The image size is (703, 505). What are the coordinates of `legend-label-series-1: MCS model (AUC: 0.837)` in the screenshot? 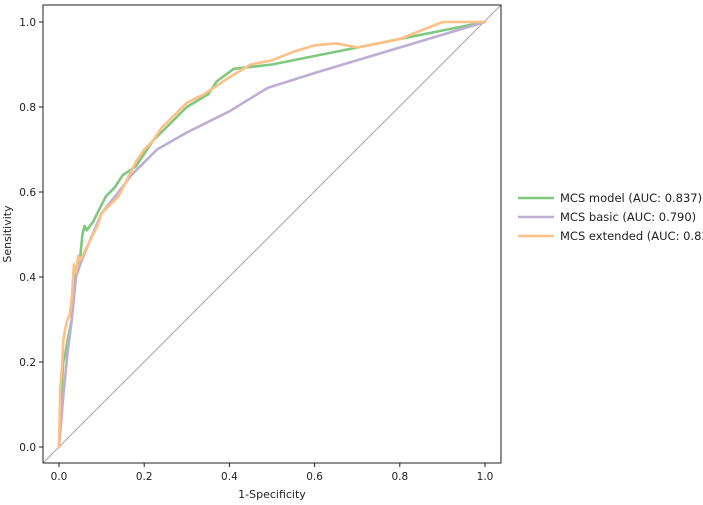 It's located at (631, 198).